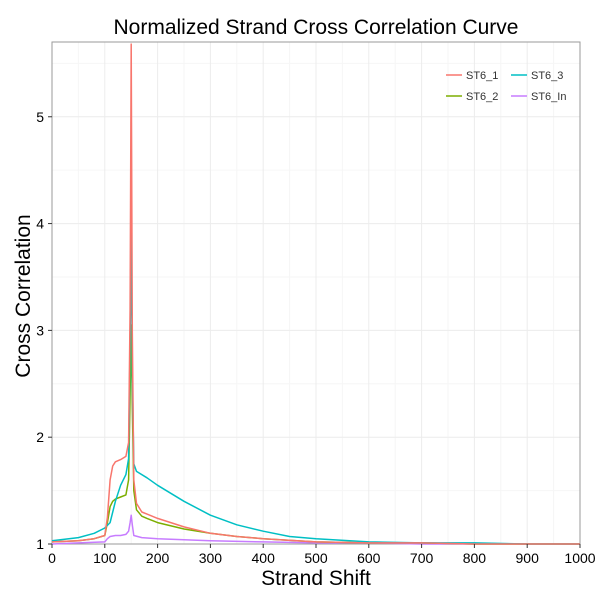 The image size is (600, 600). I want to click on legend-label: ST6_3, so click(547, 76).